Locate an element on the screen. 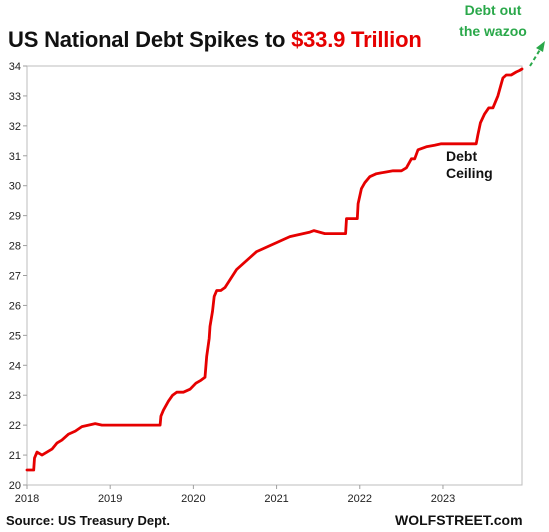  x-tick-label: 2023 is located at coordinates (443, 499).